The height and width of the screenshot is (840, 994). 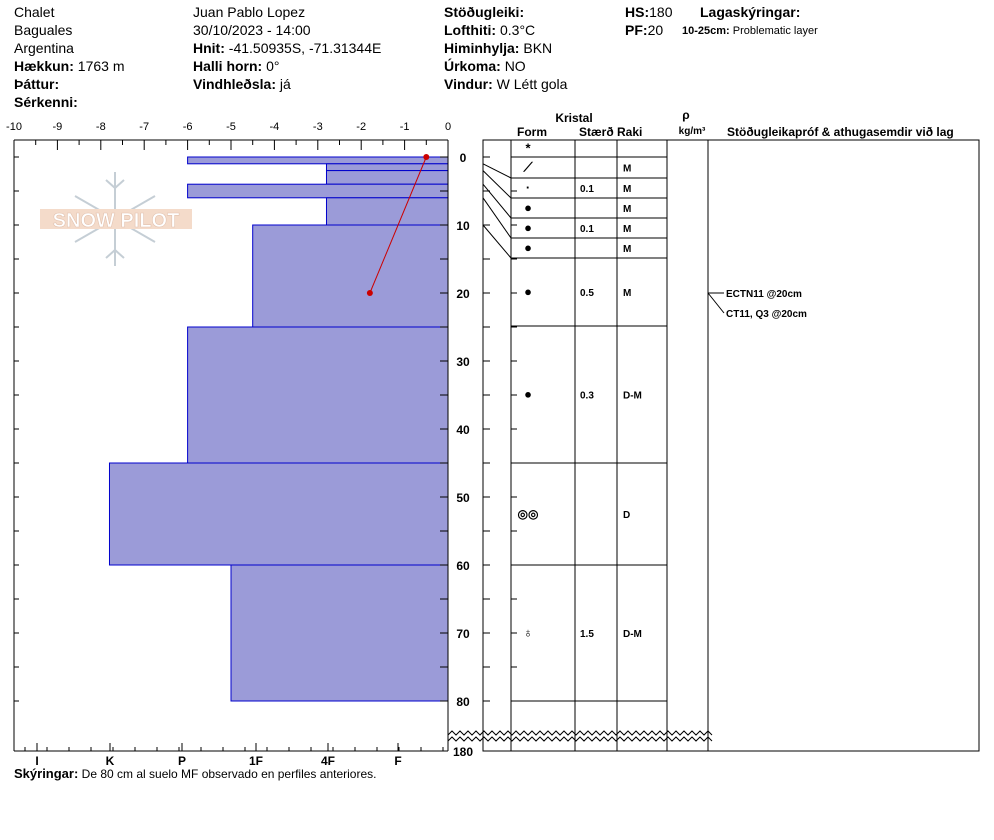 I want to click on temperature-tick-label: -8, so click(x=101, y=127).